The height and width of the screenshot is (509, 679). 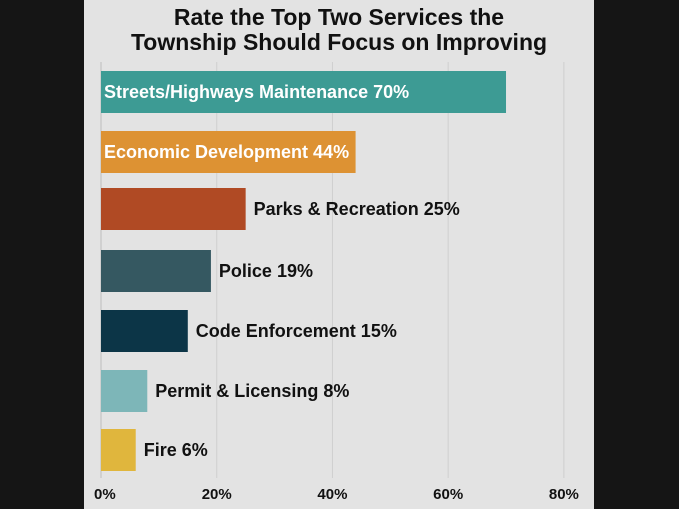 I want to click on x-tick-label: 60%, so click(x=448, y=494).